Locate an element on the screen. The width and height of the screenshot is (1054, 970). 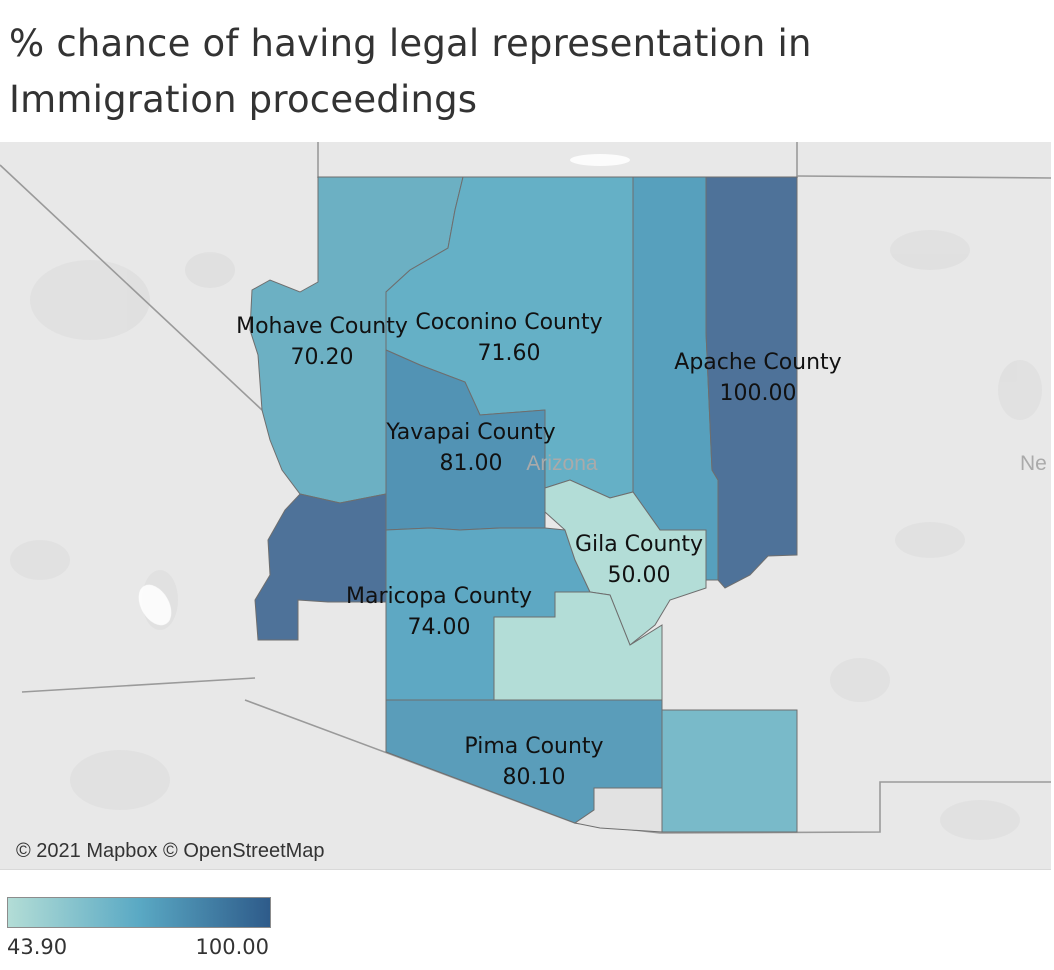
county-shape-santa-cruz is located at coordinates (618, 810).